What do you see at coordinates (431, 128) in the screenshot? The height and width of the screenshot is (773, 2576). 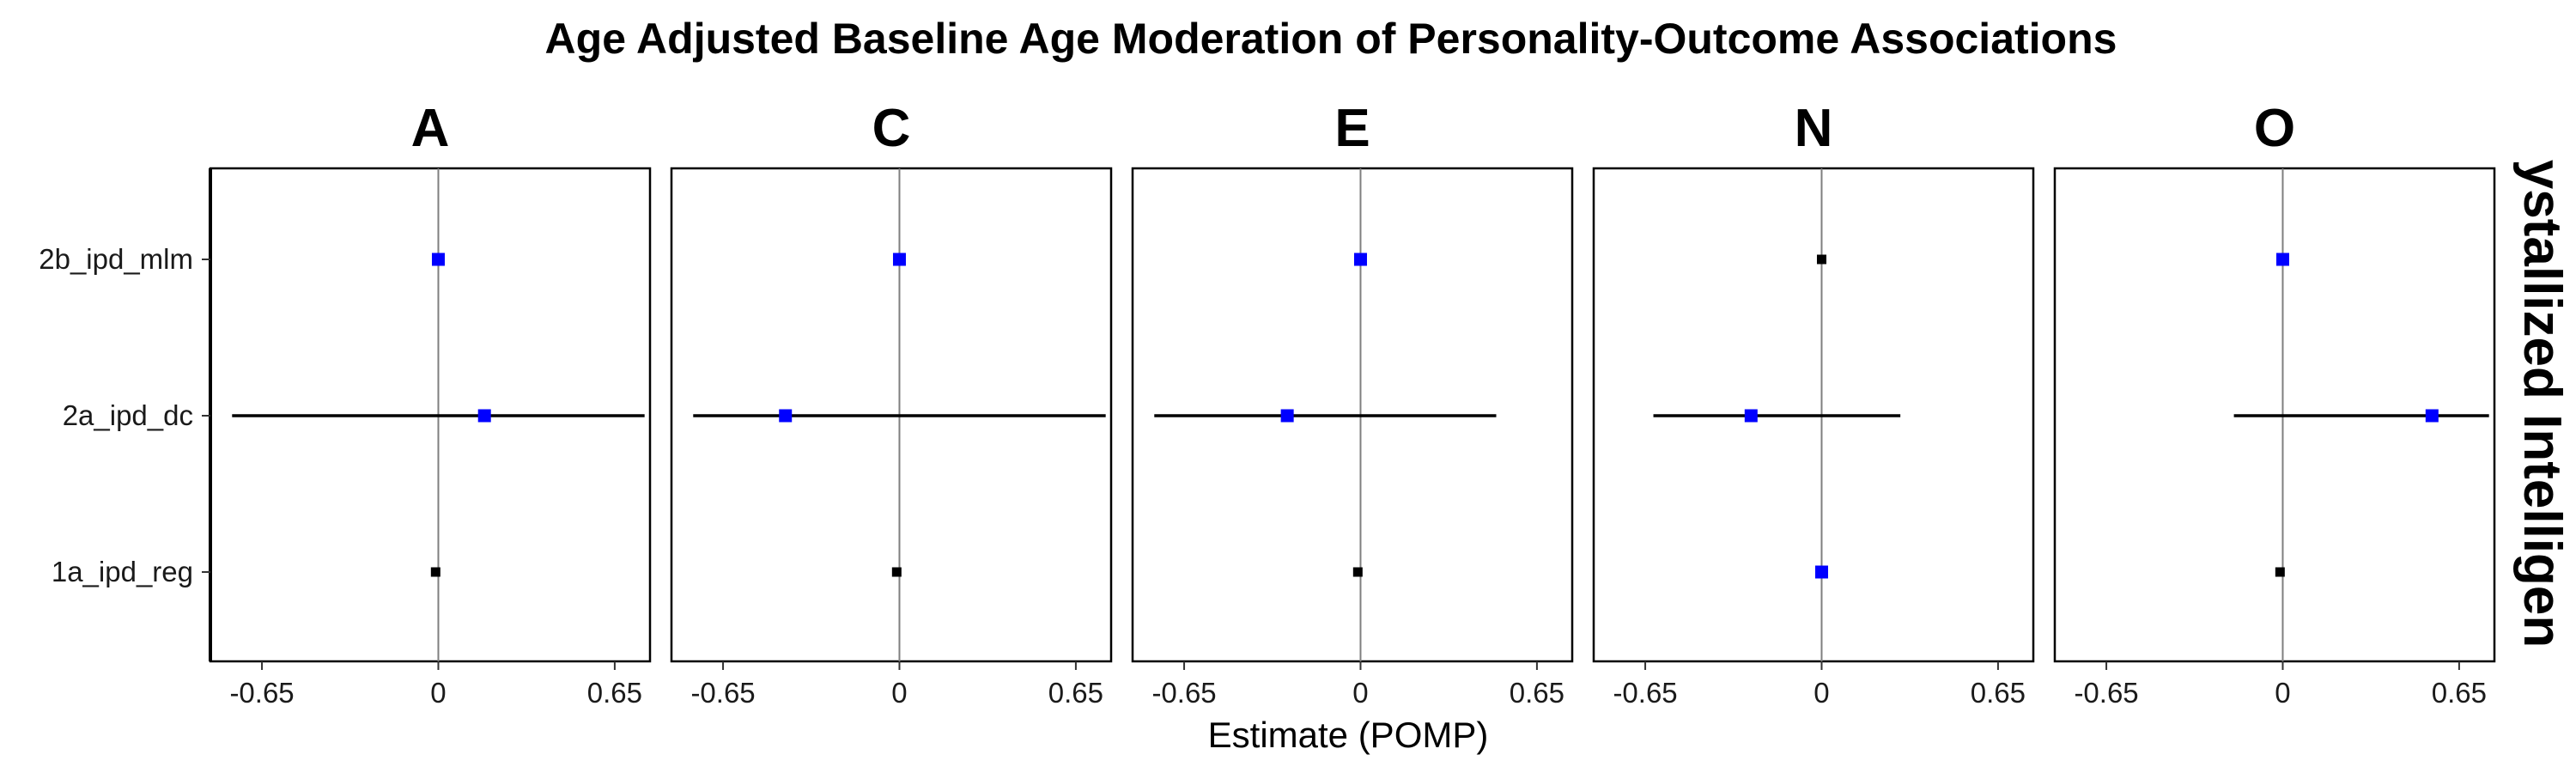 I see `facet-label: A` at bounding box center [431, 128].